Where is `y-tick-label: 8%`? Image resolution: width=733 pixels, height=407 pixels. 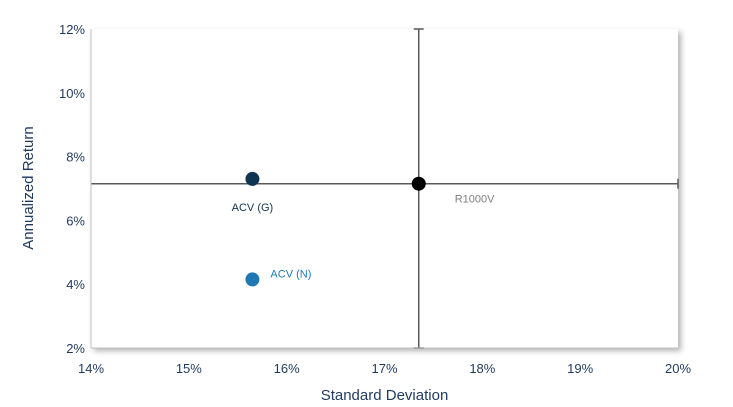 y-tick-label: 8% is located at coordinates (75, 157).